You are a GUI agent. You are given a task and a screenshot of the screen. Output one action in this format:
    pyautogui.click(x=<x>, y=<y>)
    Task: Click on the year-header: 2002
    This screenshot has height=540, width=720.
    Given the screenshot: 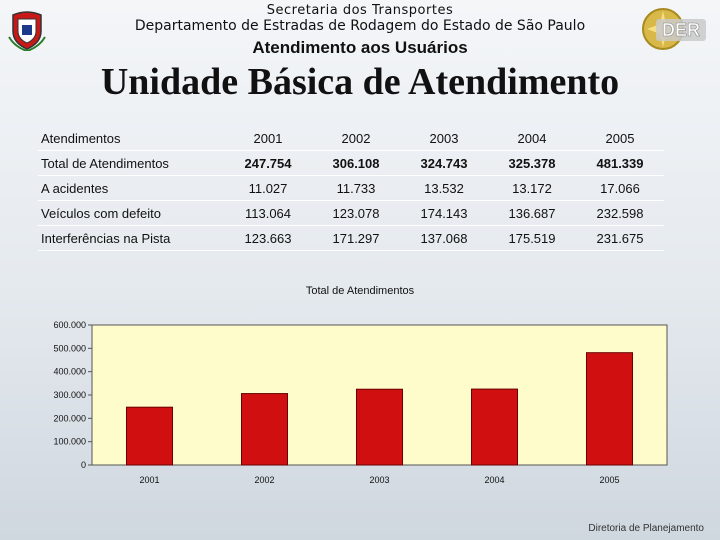 What is the action you would take?
    pyautogui.click(x=356, y=138)
    